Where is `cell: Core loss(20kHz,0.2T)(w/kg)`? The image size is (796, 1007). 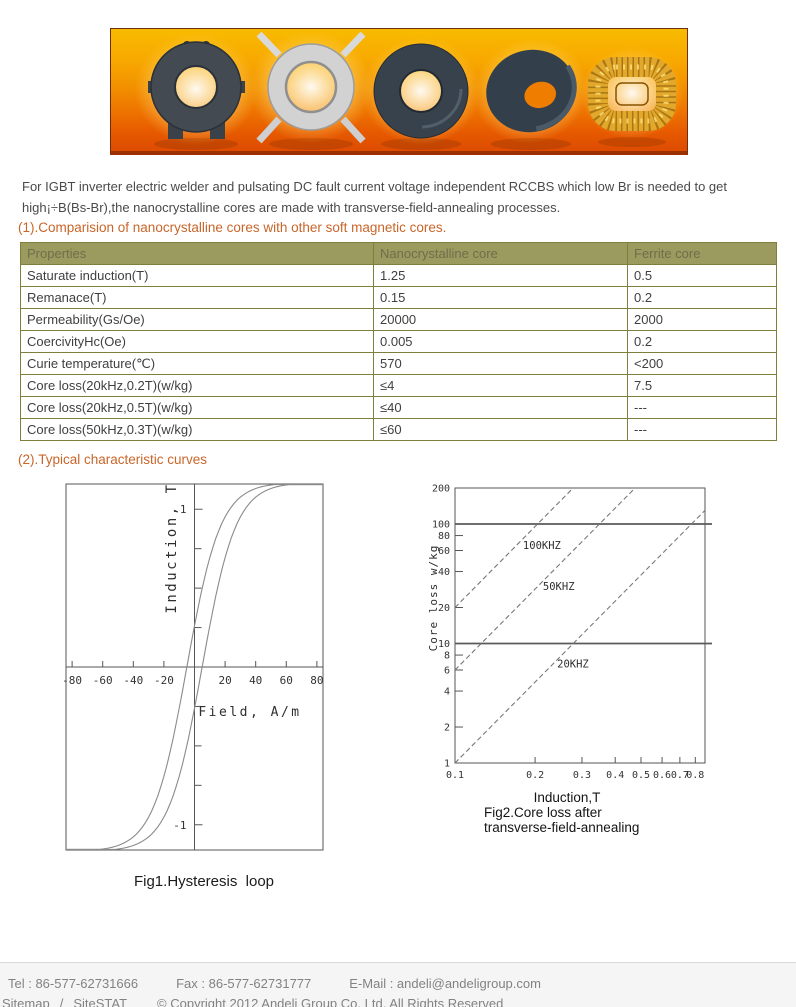
cell: Core loss(20kHz,0.2T)(w/kg) is located at coordinates (197, 385).